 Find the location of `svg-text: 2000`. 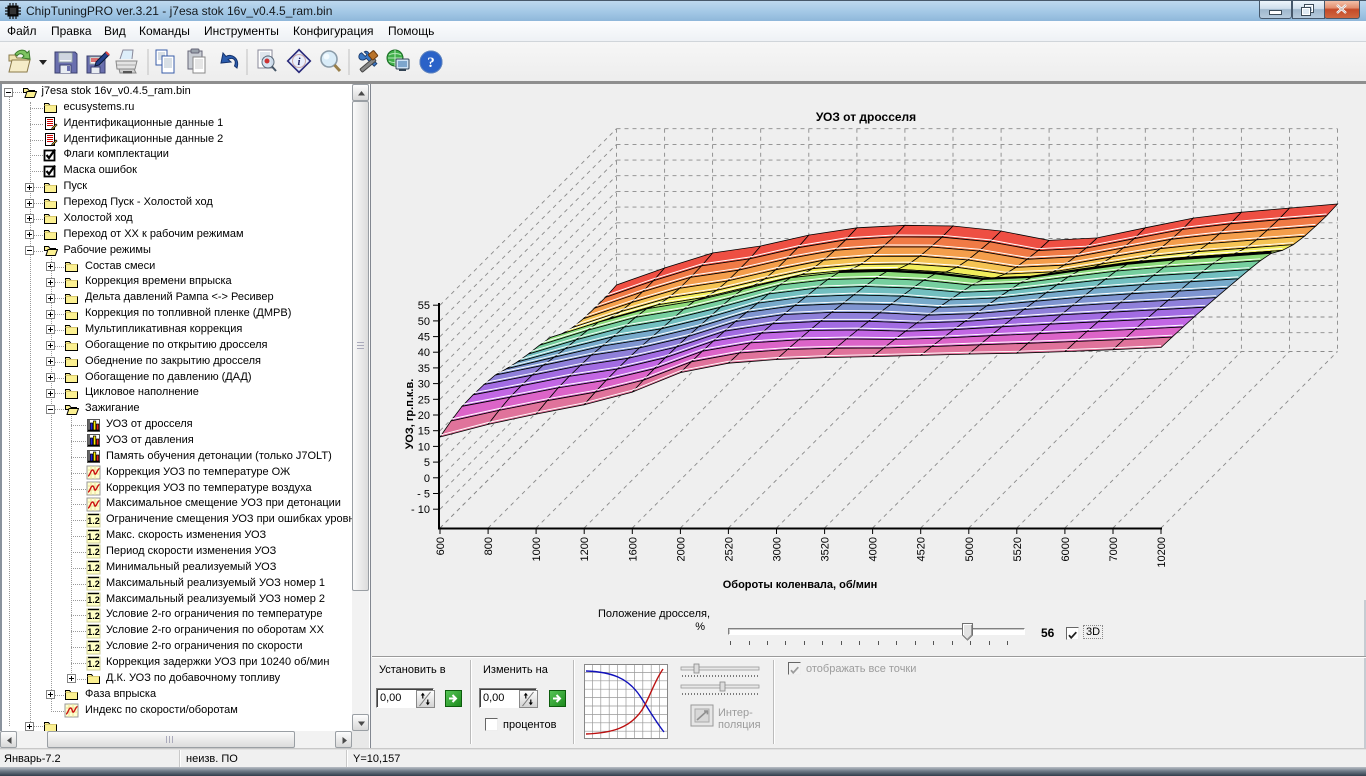

svg-text: 2000 is located at coordinates (681, 549).